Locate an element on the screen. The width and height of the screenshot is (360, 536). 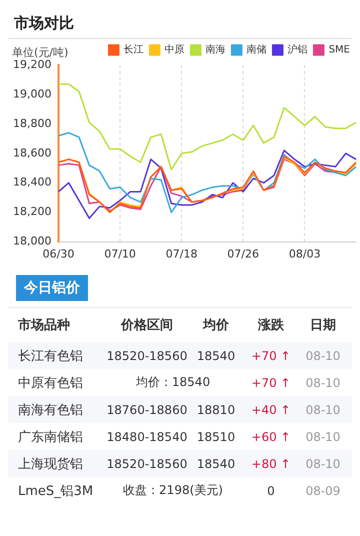
category-label: 涨跌 is located at coordinates (270, 325).